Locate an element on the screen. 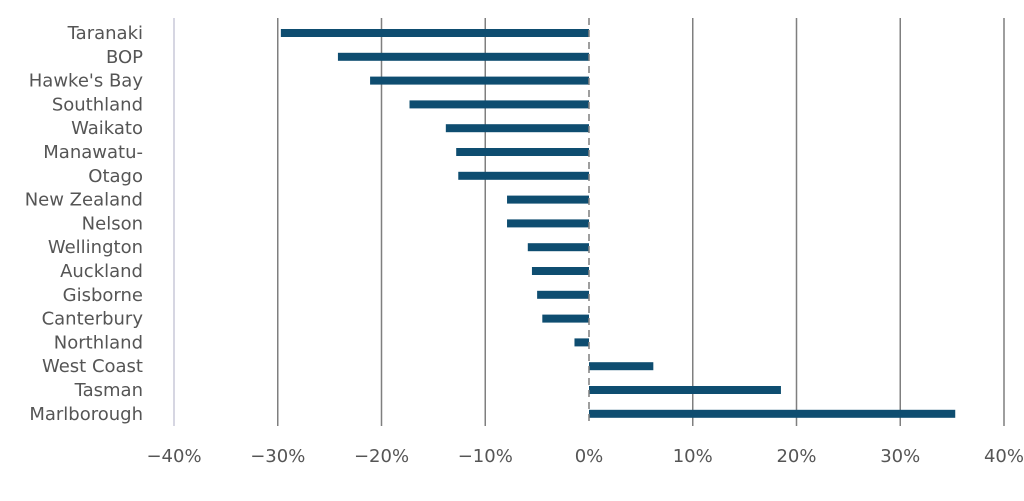 This screenshot has height=501, width=1024. category-label: BOP is located at coordinates (124, 57).